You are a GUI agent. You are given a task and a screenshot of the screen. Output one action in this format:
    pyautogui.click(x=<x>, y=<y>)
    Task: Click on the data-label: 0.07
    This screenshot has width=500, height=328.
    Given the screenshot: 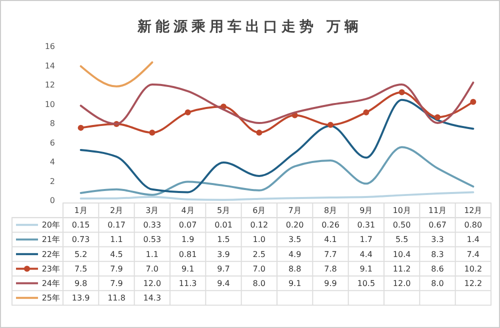 What is the action you would take?
    pyautogui.click(x=187, y=225)
    